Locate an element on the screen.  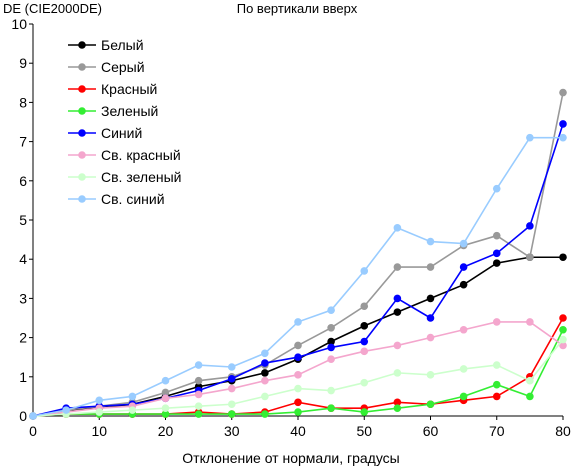
legend-item: Зеленый is located at coordinates (113, 111).